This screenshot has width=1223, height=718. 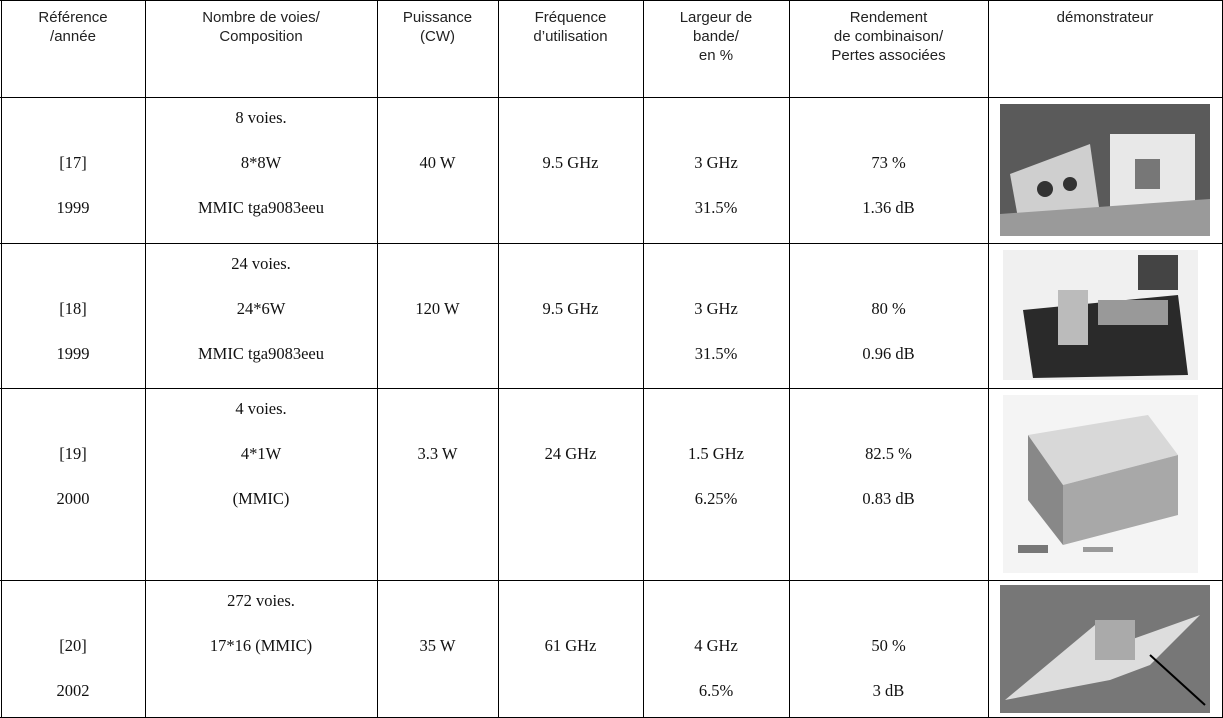 What do you see at coordinates (73, 162) in the screenshot?
I see `cell-text: [17]` at bounding box center [73, 162].